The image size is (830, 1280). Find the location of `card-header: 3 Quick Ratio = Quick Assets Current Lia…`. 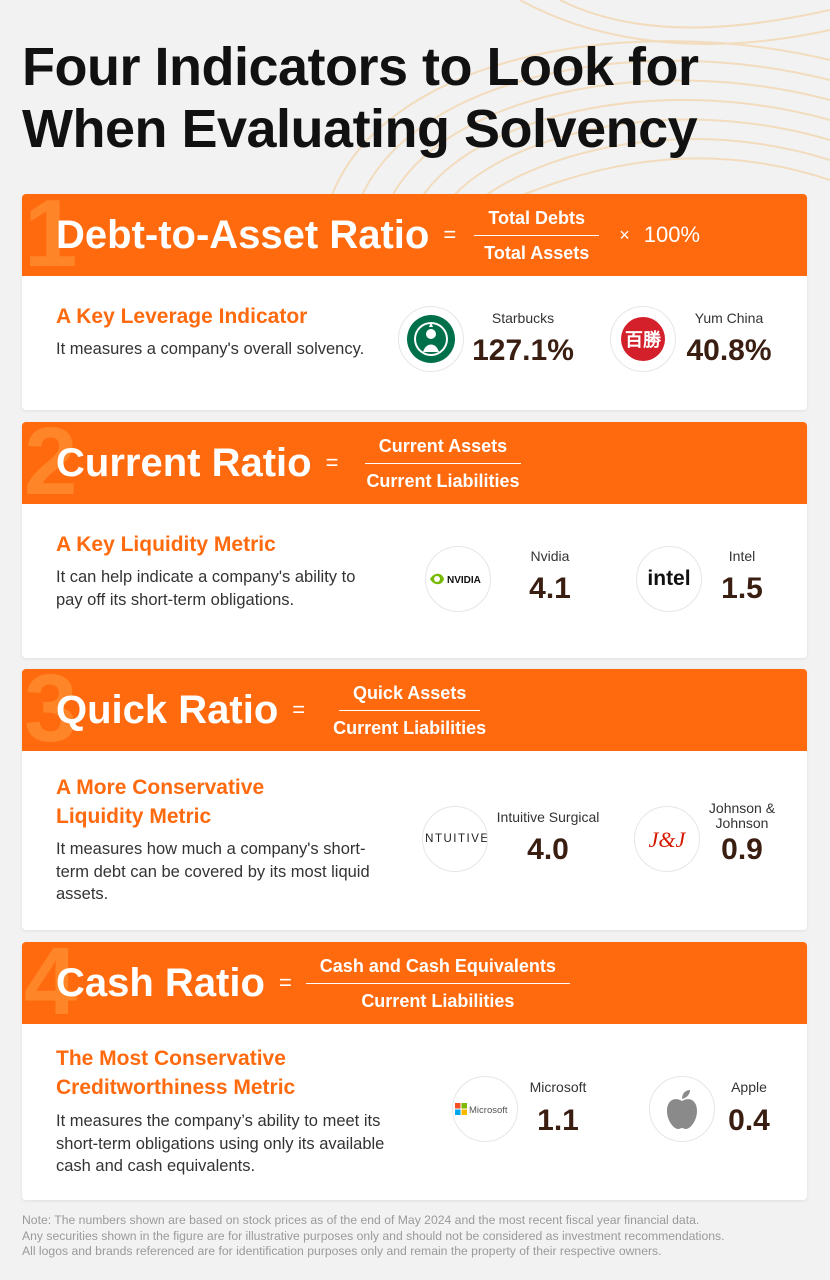

card-header: 3 Quick Ratio = Quick Assets Current Lia… is located at coordinates (414, 713).